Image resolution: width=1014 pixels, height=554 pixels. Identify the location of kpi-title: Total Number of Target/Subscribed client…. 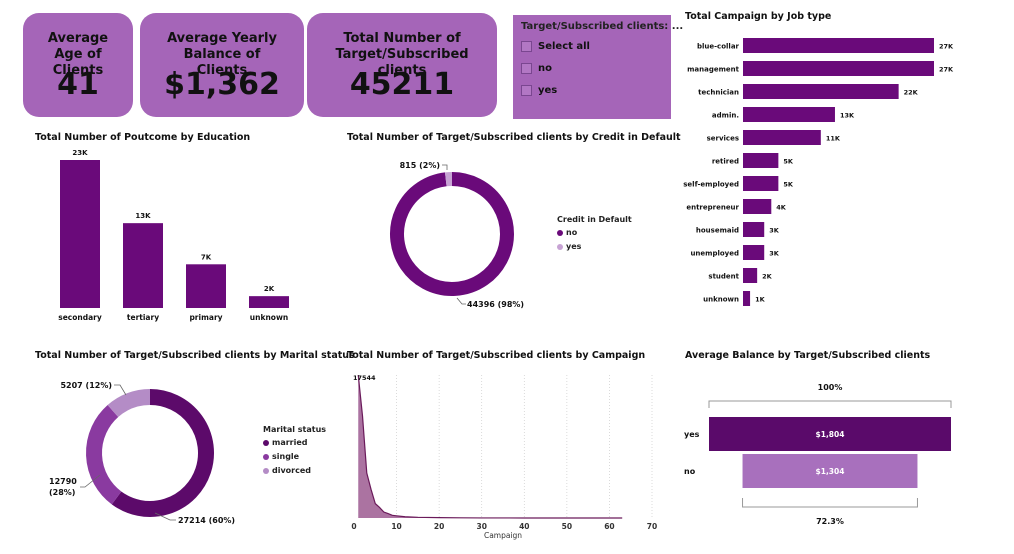
(402, 54).